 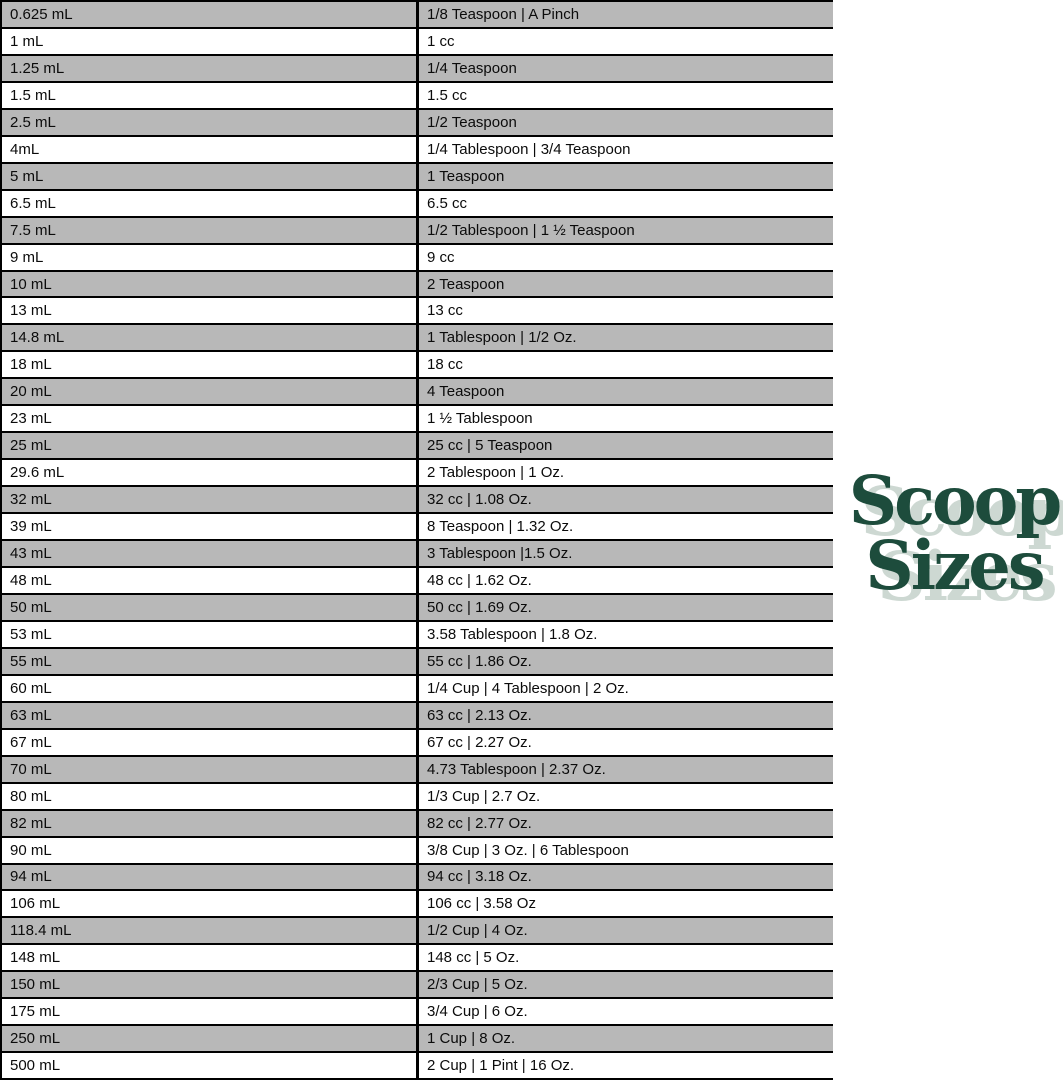 I want to click on conversion-cell: 4 Teaspoon, so click(x=466, y=392).